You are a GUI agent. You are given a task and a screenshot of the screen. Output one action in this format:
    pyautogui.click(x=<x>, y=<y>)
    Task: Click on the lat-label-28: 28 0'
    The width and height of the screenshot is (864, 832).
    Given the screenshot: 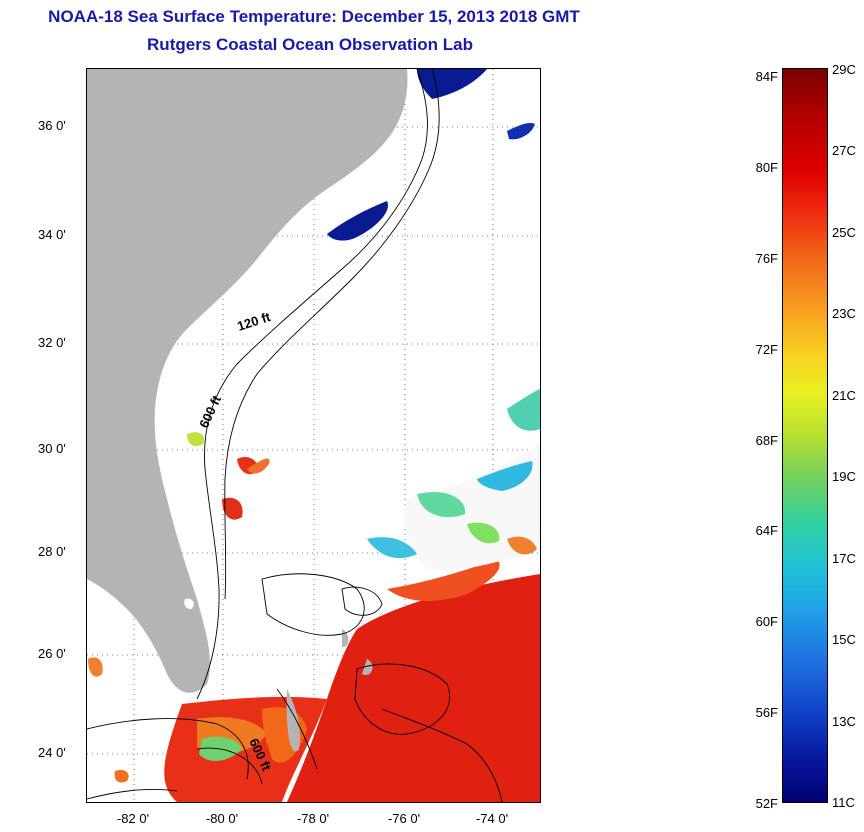 What is the action you would take?
    pyautogui.click(x=52, y=551)
    